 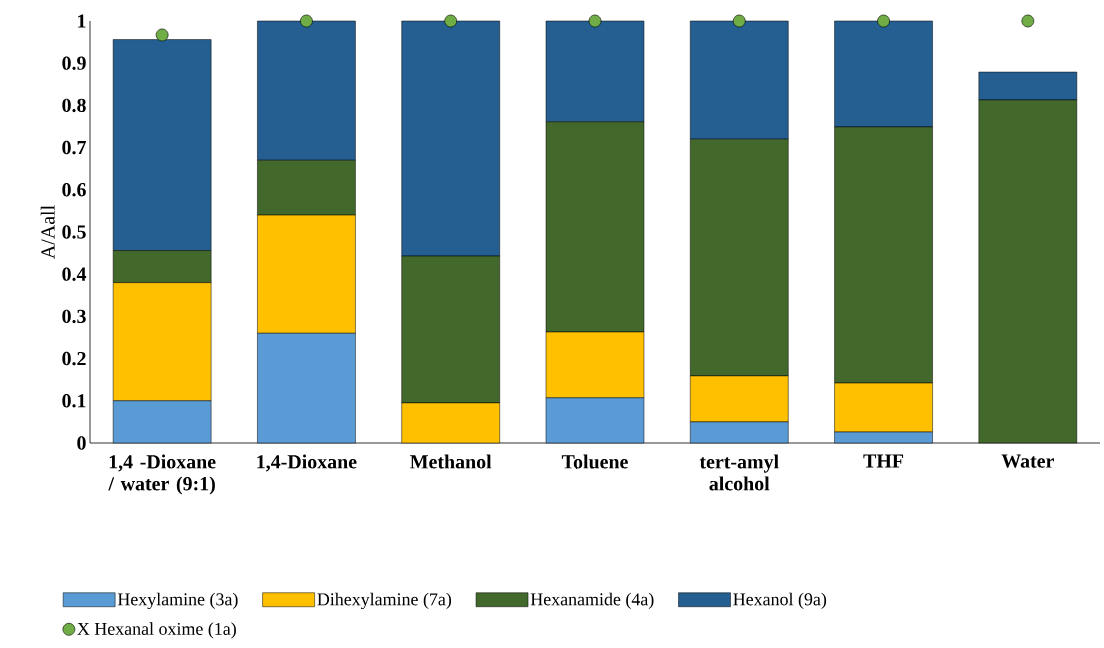 I want to click on y-tick-label: 0.9, so click(x=74, y=63).